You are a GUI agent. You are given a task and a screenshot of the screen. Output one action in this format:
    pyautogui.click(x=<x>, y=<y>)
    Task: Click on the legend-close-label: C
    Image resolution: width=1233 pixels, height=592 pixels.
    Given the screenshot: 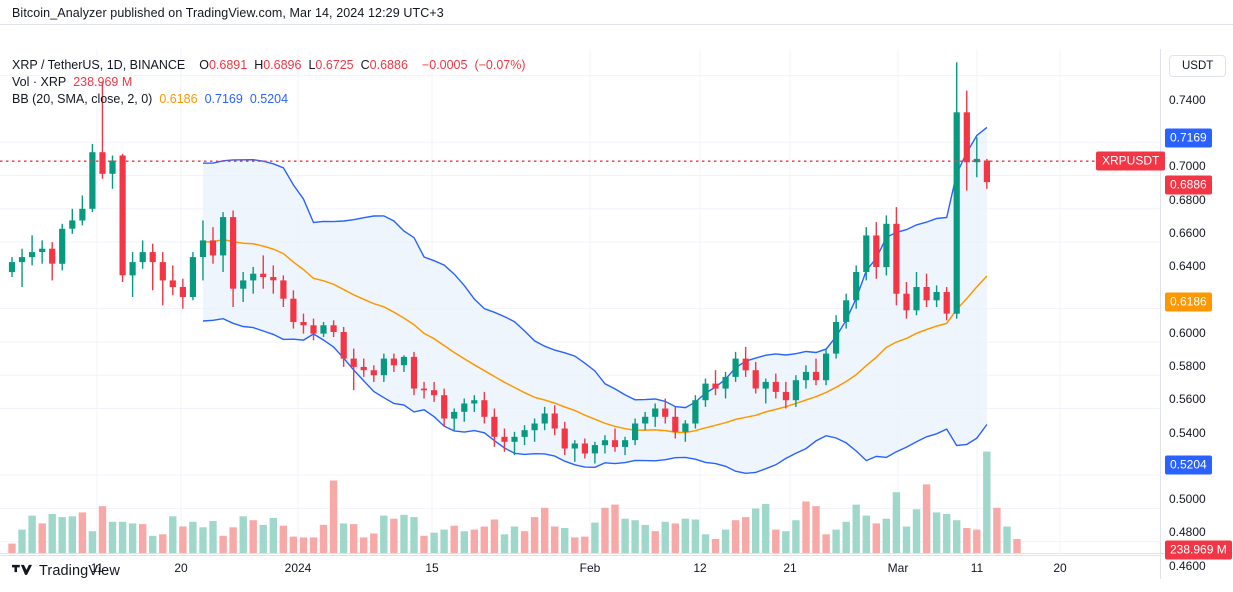 What is the action you would take?
    pyautogui.click(x=365, y=65)
    